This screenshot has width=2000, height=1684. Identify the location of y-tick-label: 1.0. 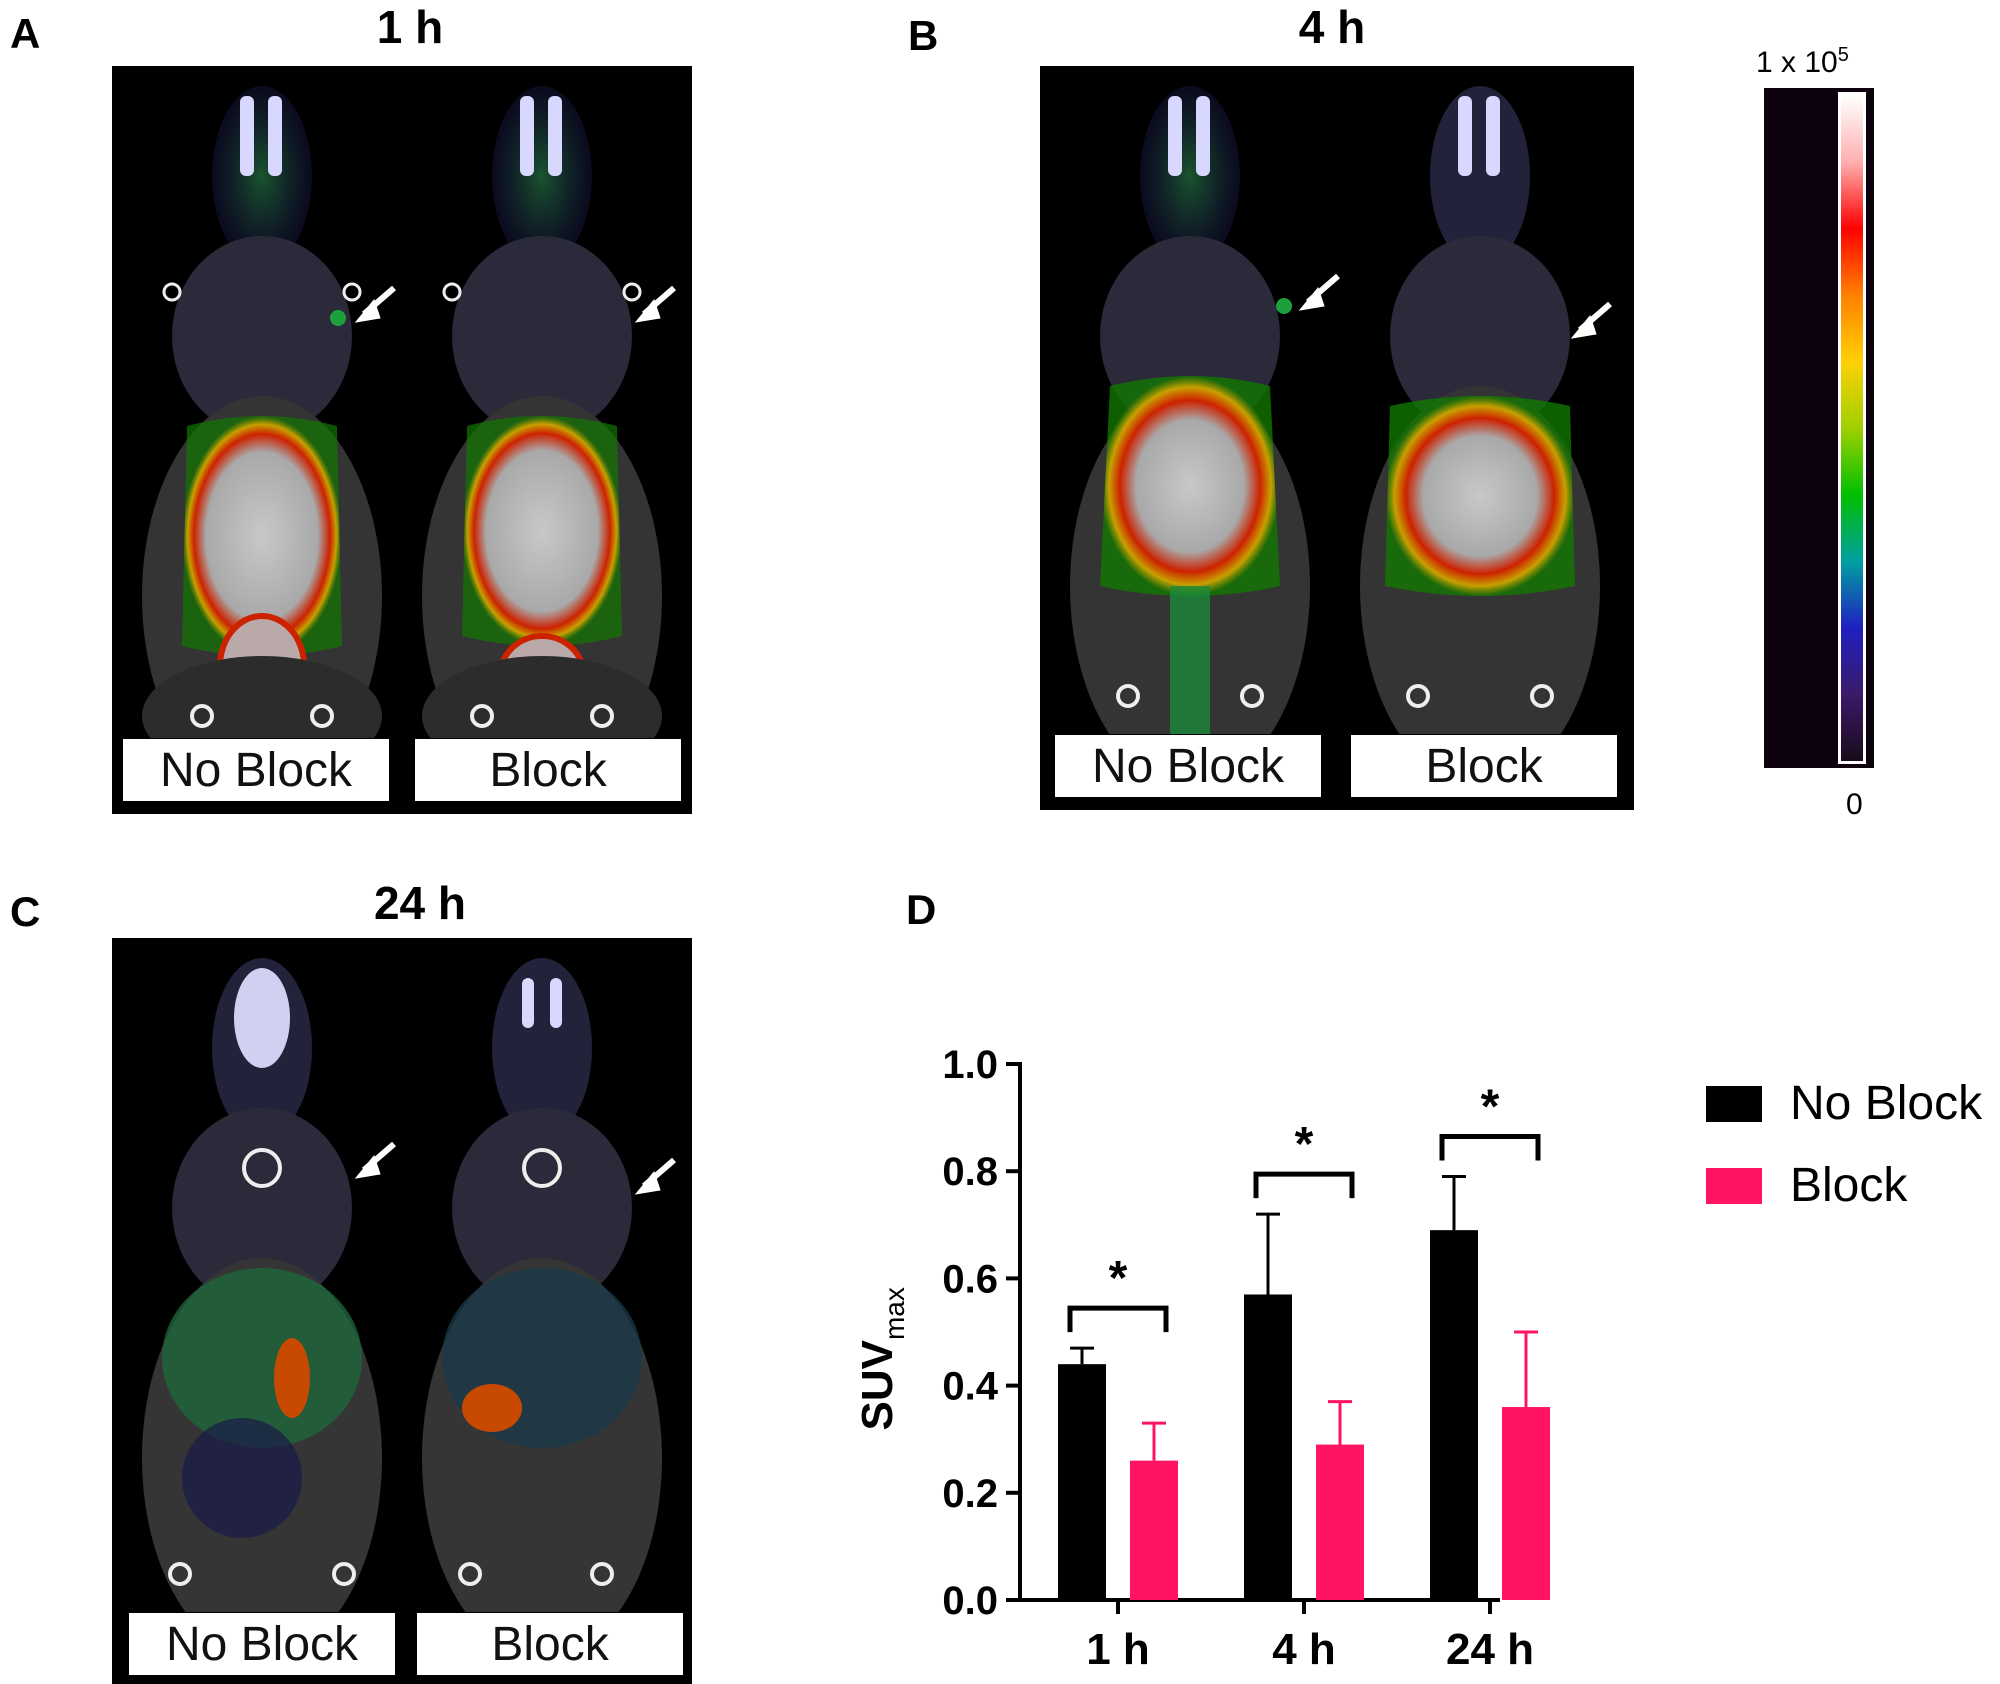
(970, 1065).